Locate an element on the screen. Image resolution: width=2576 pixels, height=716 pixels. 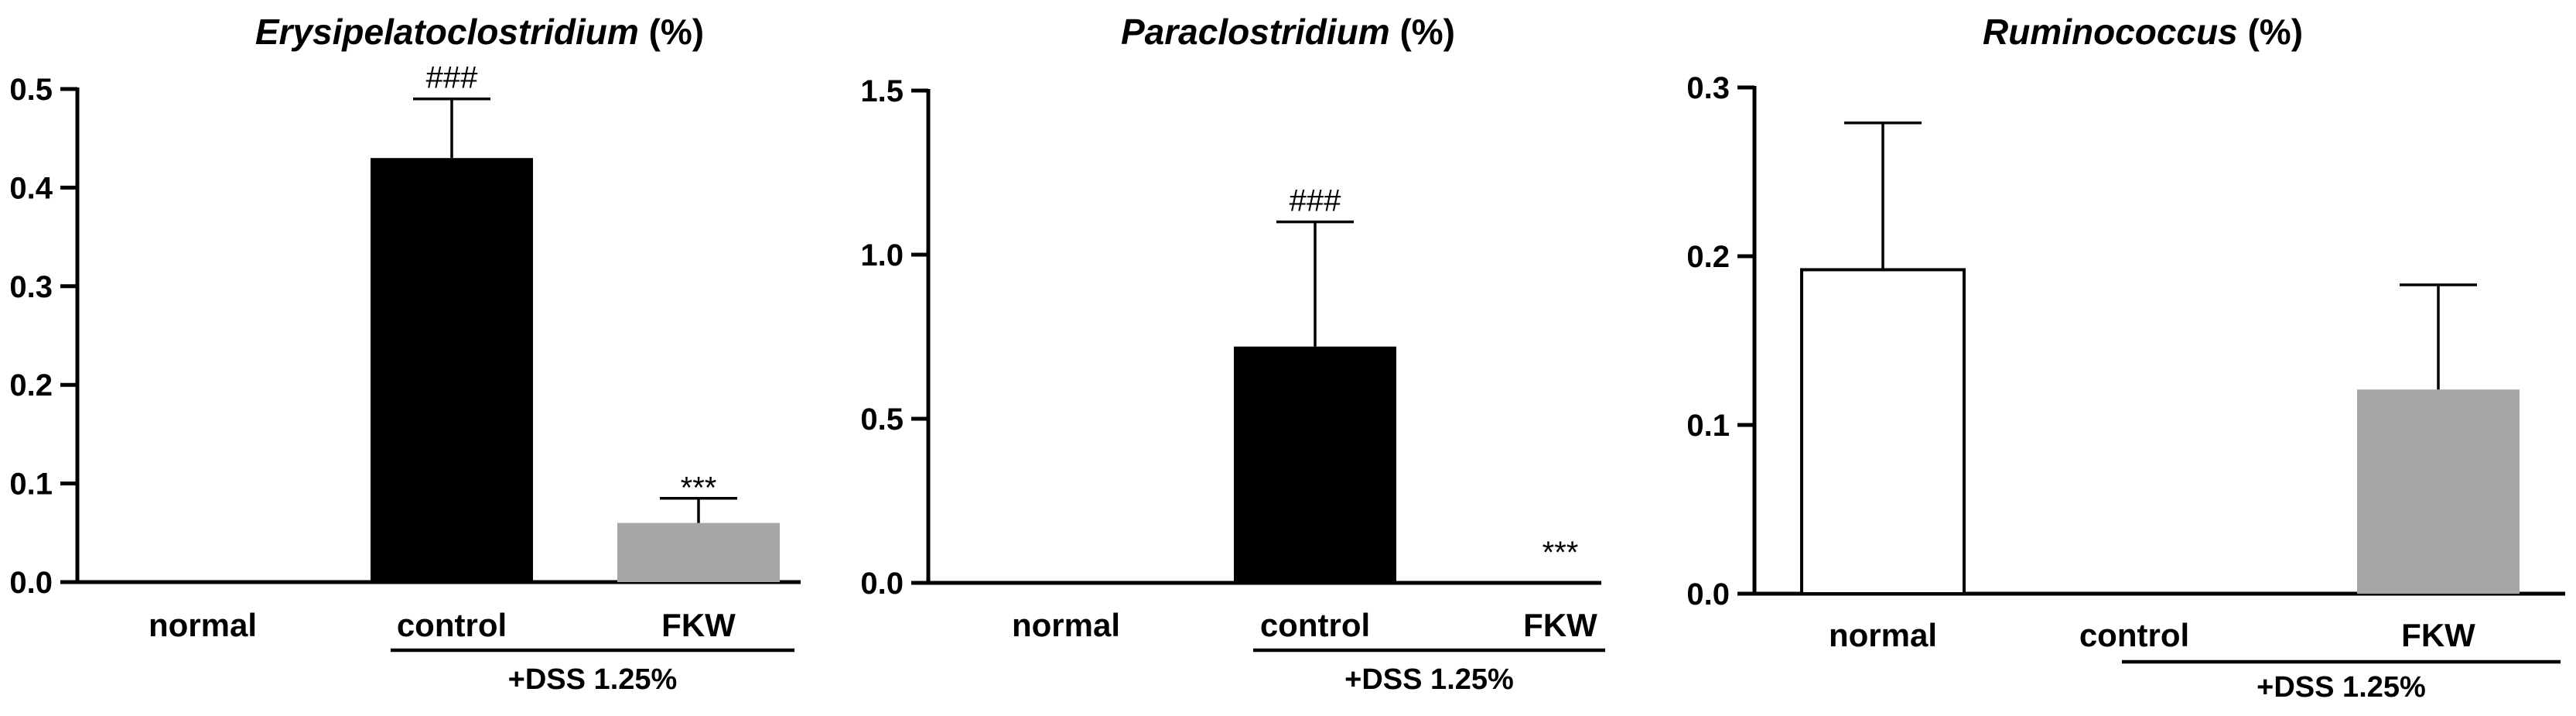
chart-title-genus: Paraclostridium is located at coordinates (1255, 32).